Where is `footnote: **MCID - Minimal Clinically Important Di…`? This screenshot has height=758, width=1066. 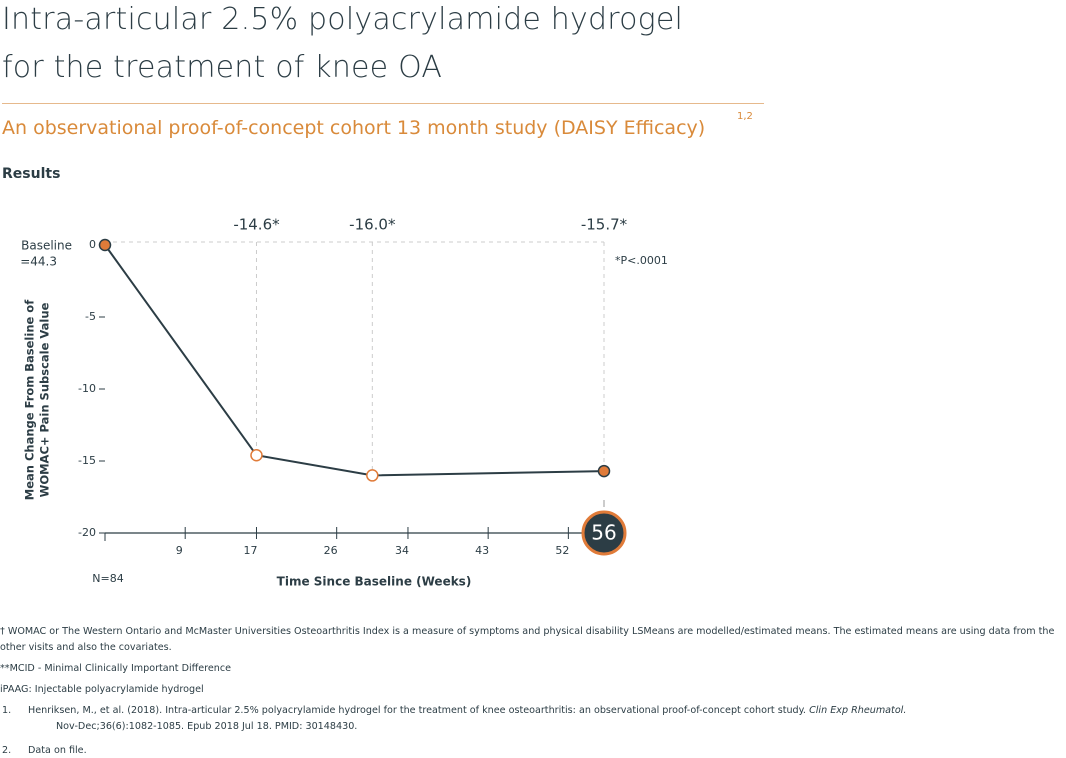 footnote: **MCID - Minimal Clinically Important Di… is located at coordinates (116, 668).